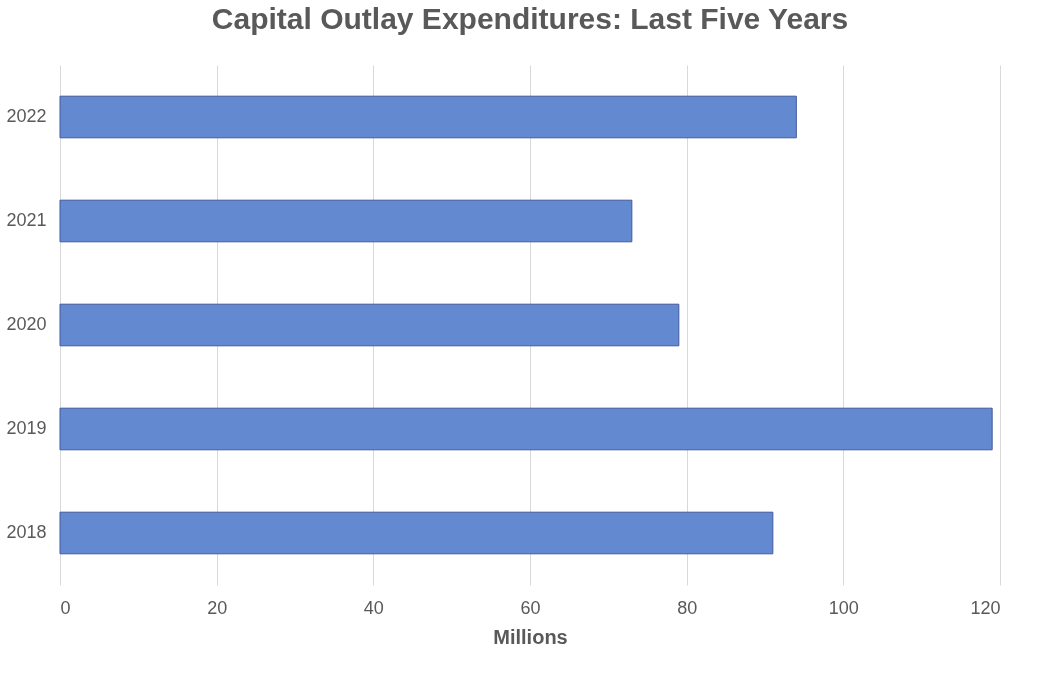 The width and height of the screenshot is (1048, 673). I want to click on x-tick-label: 120, so click(985, 607).